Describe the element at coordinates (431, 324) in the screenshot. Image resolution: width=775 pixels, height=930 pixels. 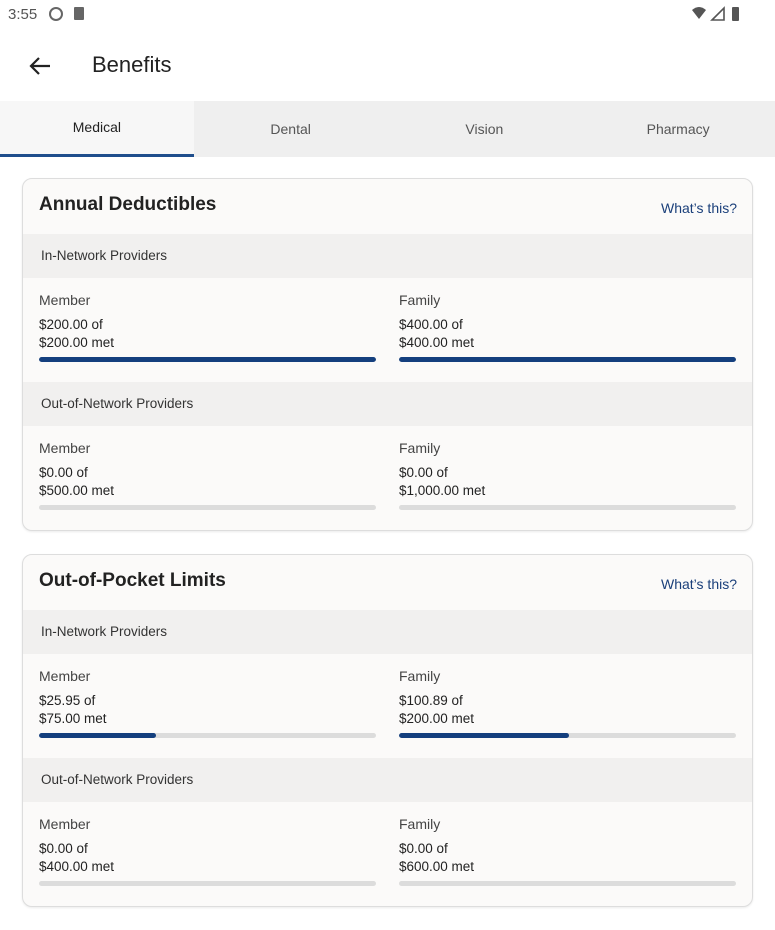
I see `amount-spent: $400.00 of` at that location.